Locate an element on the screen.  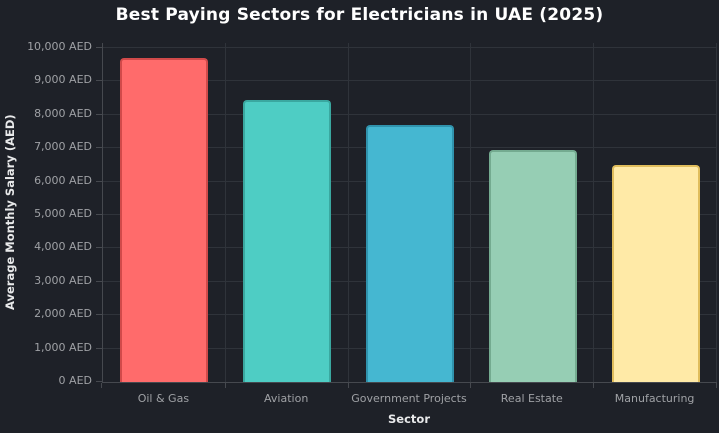
y-tick-label: 3,000 AED is located at coordinates (63, 280).